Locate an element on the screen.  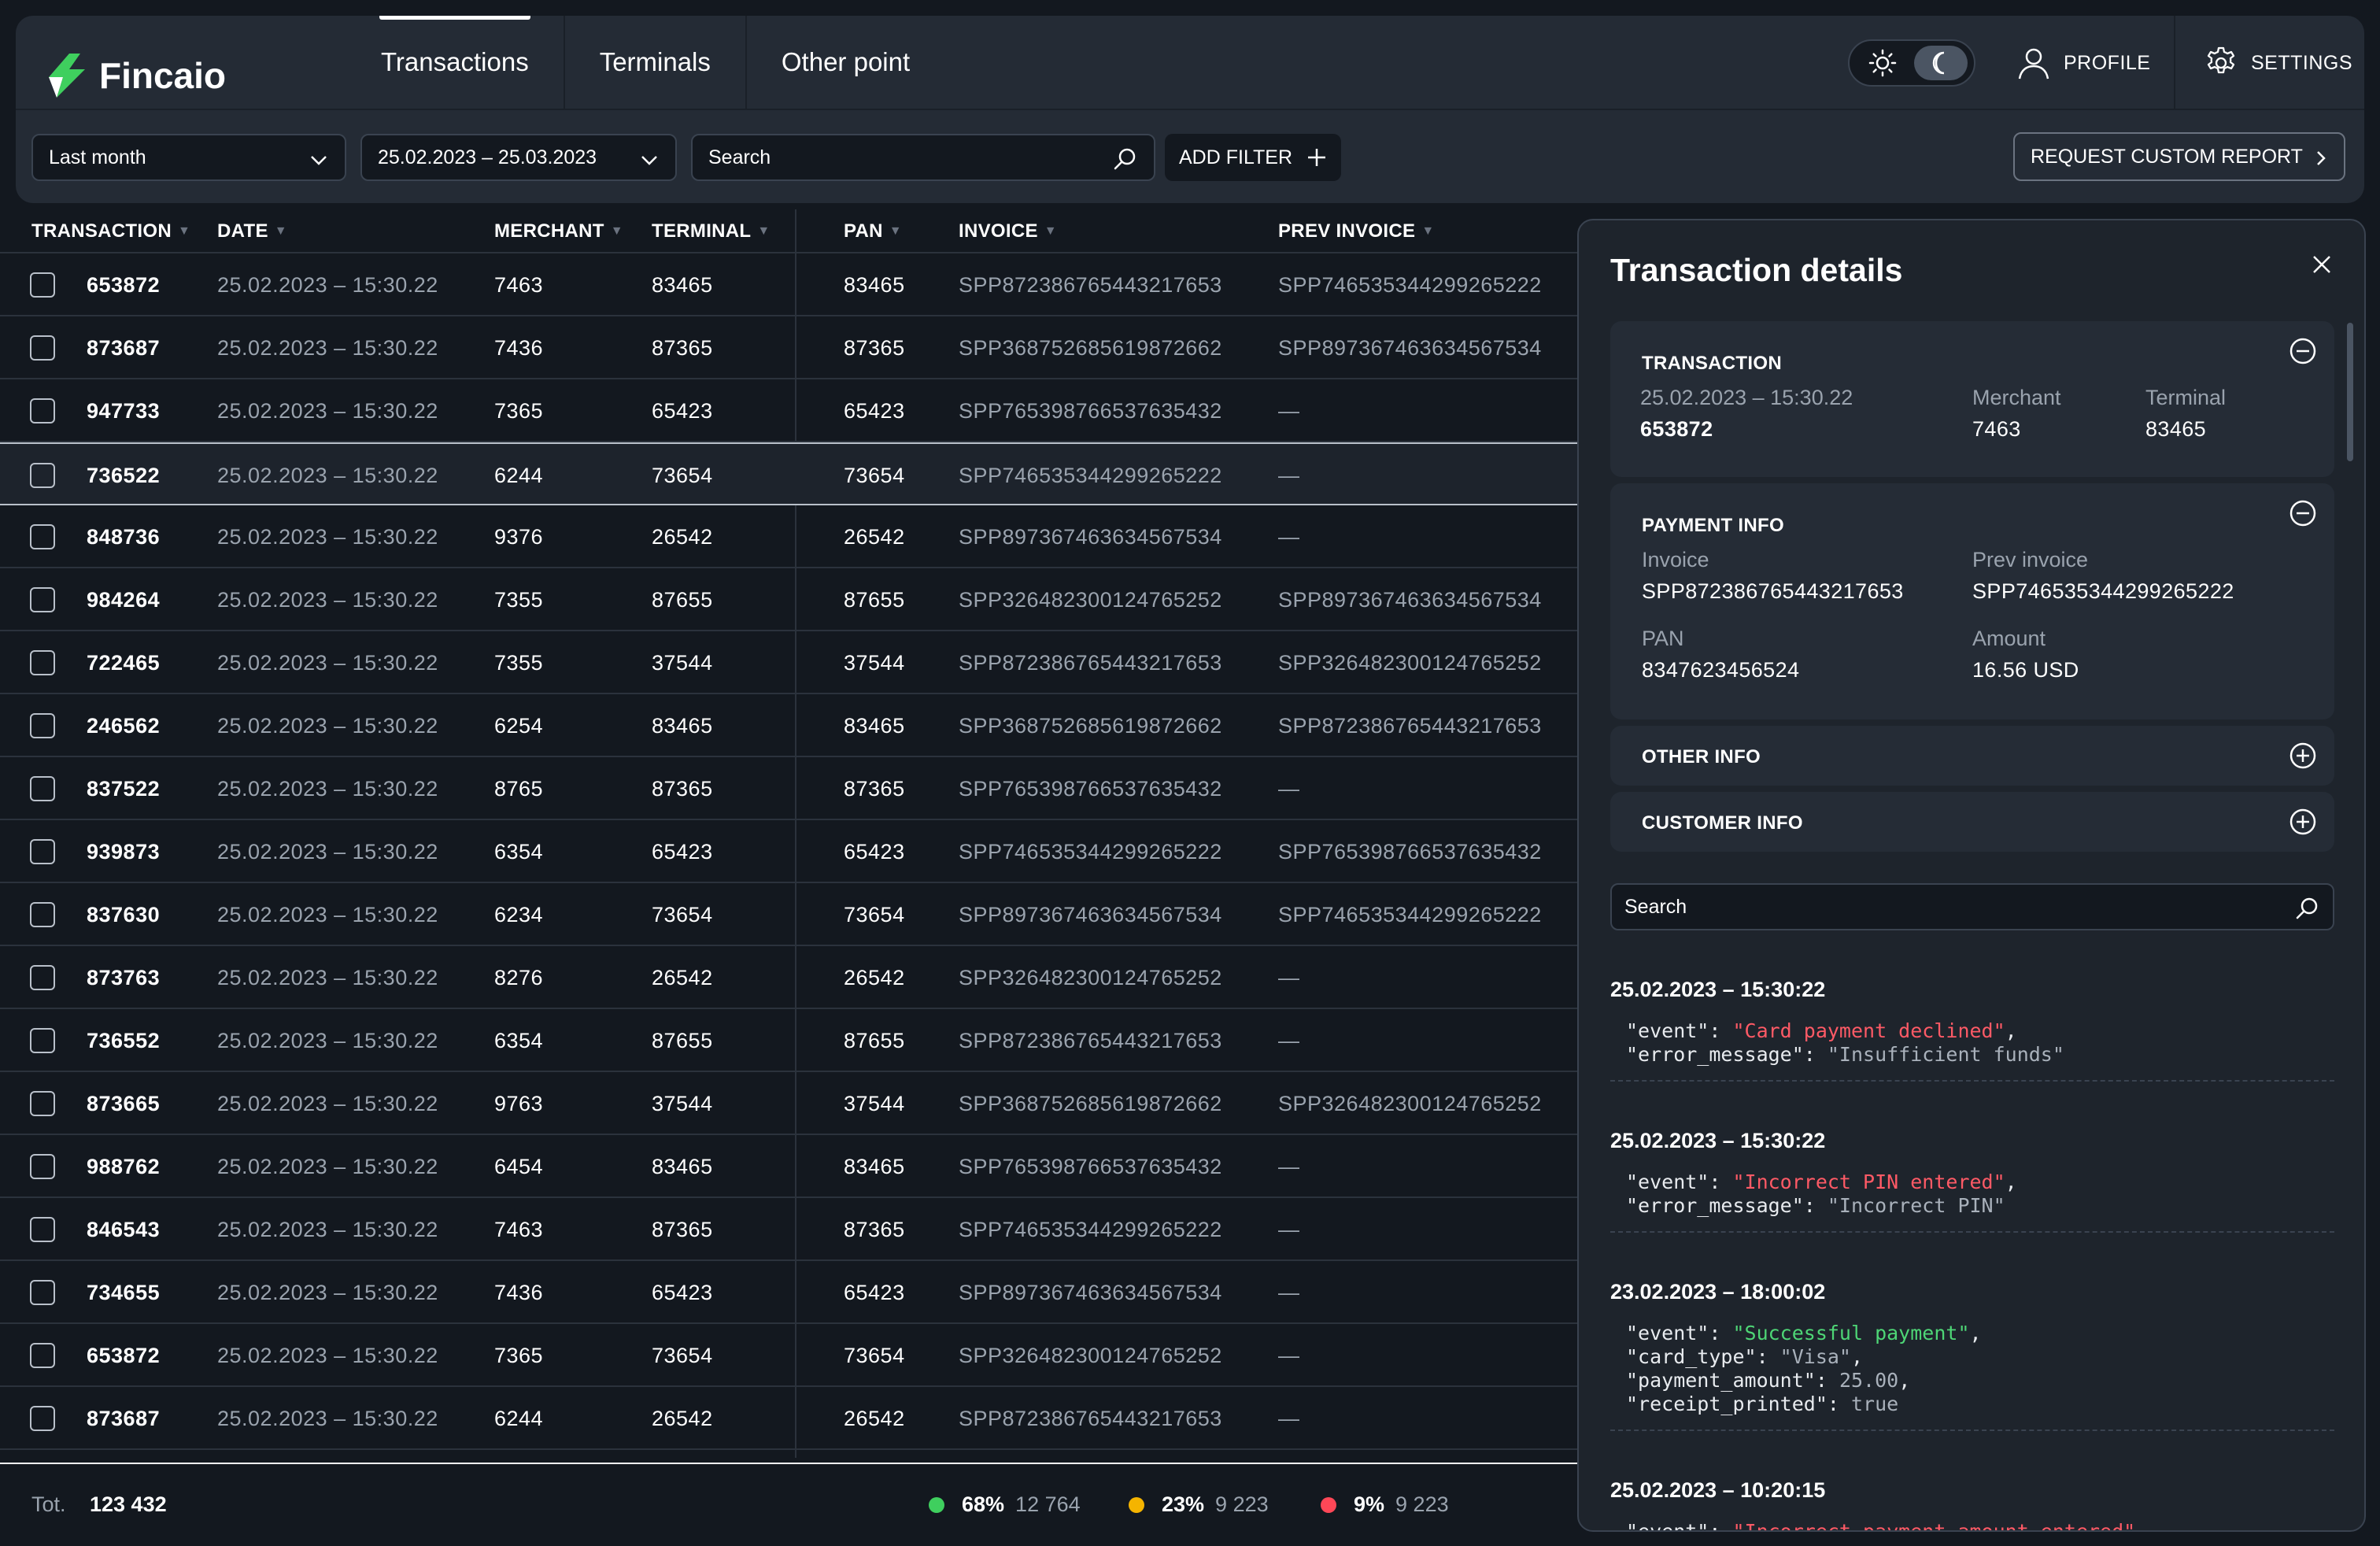
dark-mode-option is located at coordinates (1941, 63).